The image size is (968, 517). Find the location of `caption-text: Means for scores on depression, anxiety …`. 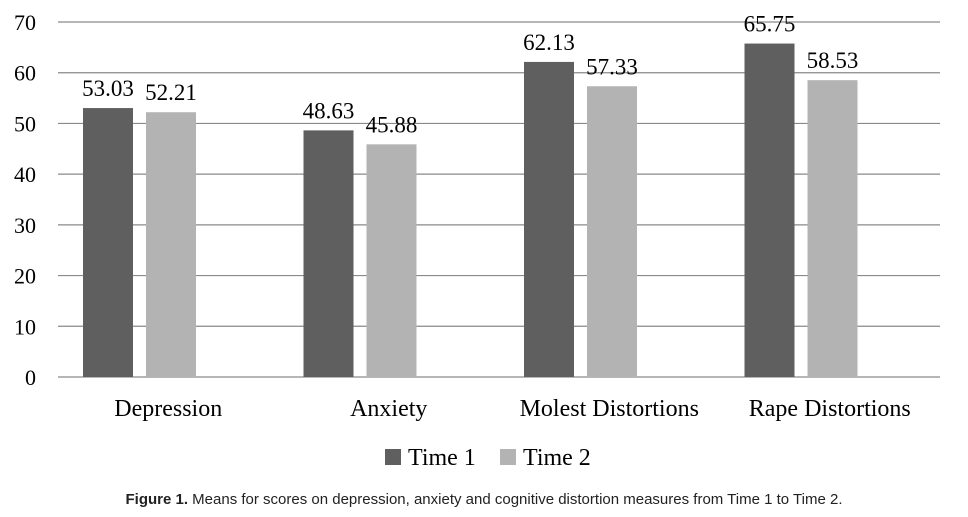

caption-text: Means for scores on depression, anxiety … is located at coordinates (515, 499).